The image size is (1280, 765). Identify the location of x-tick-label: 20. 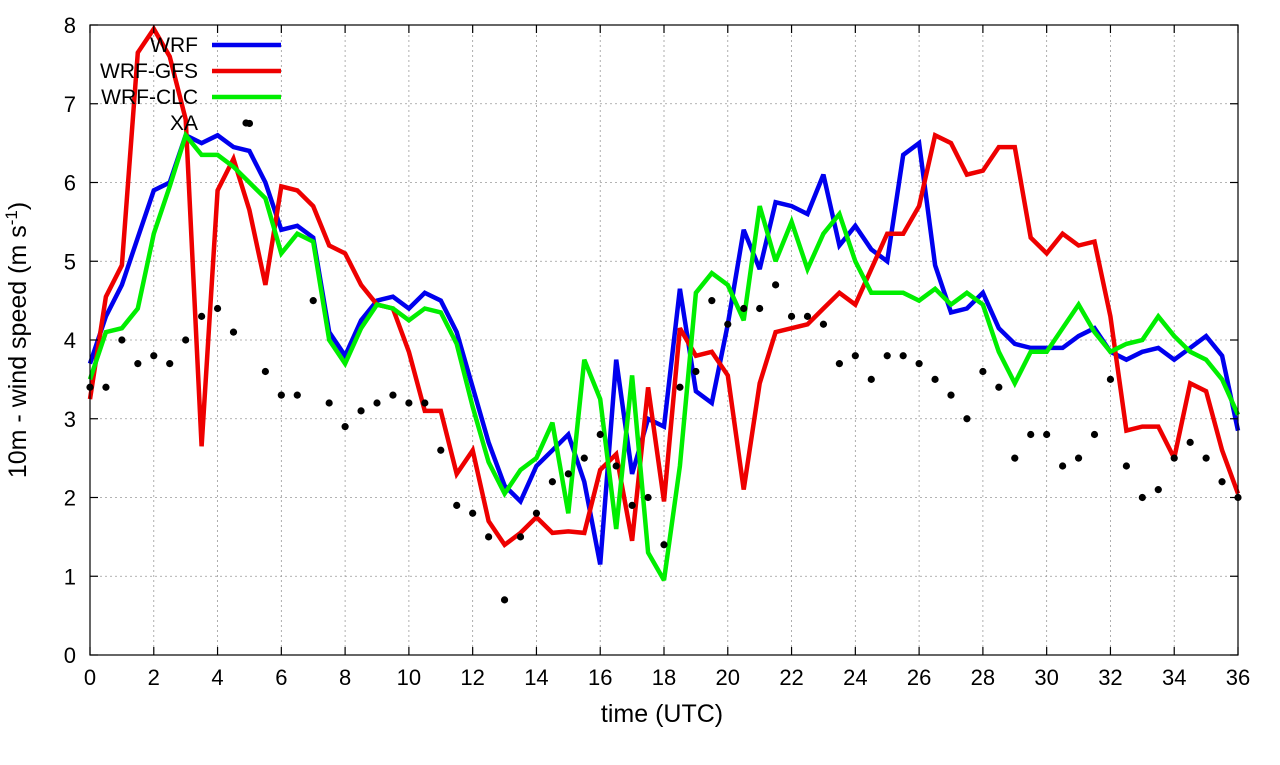
(728, 677).